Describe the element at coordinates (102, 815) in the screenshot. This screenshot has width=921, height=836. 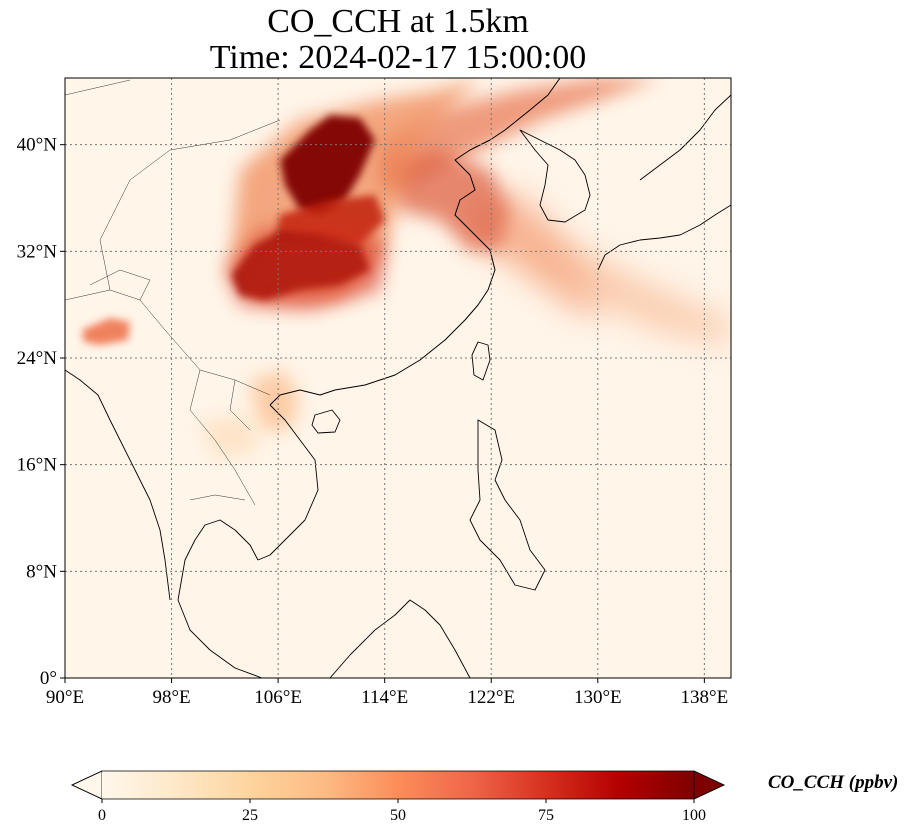
I see `colorbar-tick-label: 0` at that location.